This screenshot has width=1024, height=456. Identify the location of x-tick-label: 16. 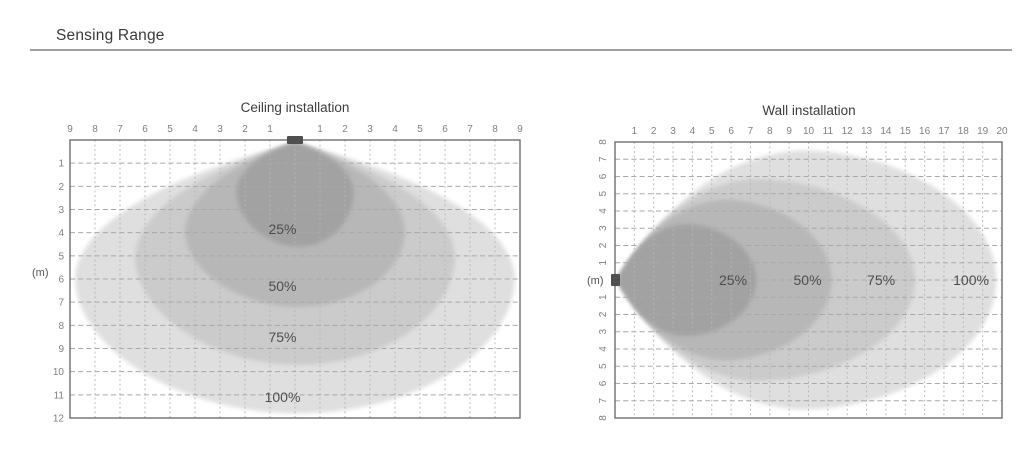
(925, 131).